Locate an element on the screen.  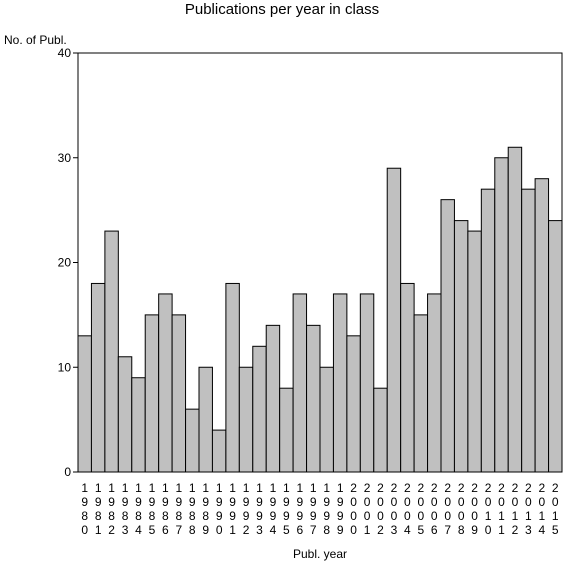
bar-2012 is located at coordinates (515, 309).